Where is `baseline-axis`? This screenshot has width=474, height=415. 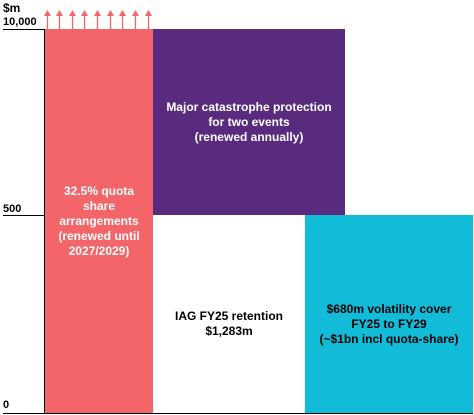 baseline-axis is located at coordinates (238, 413).